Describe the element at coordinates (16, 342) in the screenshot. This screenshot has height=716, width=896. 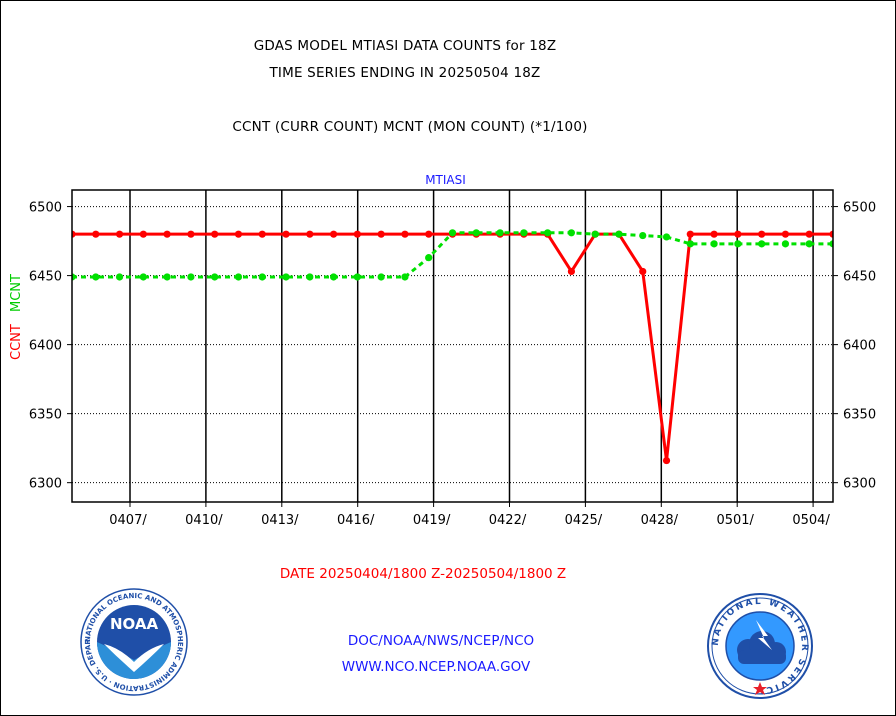
I see `y-axis-label-ccnt: CCNT` at that location.